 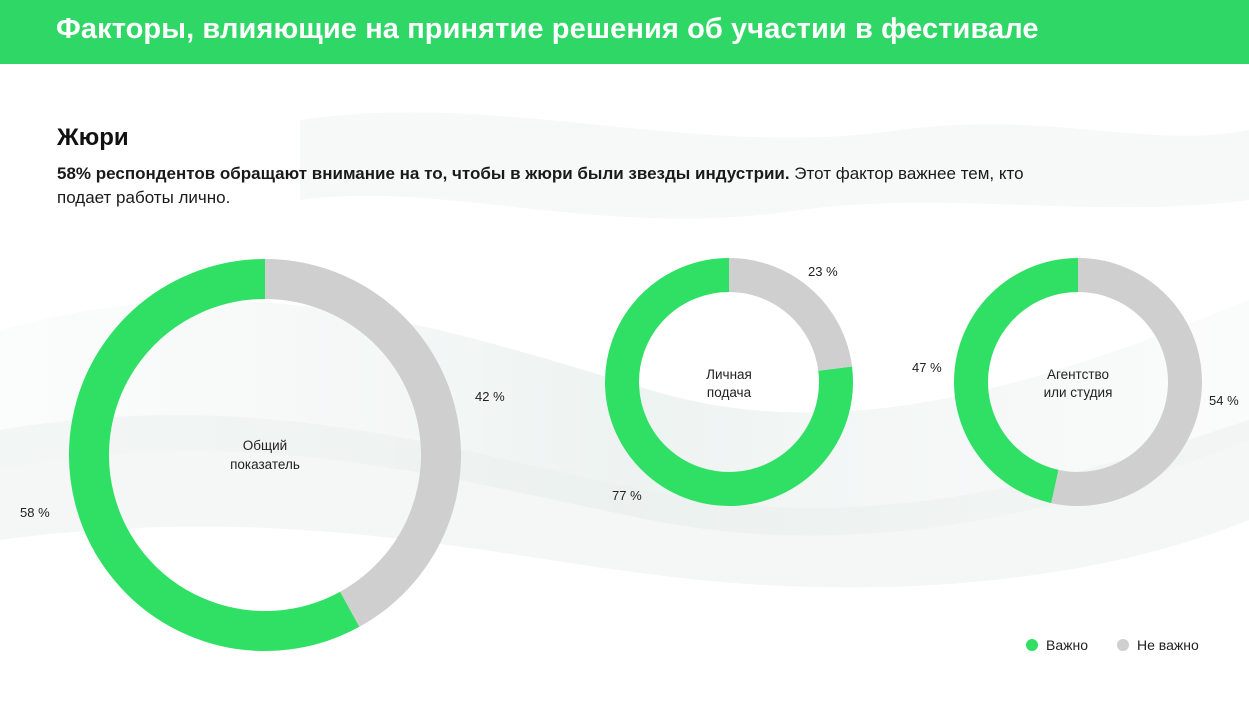 I want to click on donut-agency-slice-important, so click(x=1016, y=381).